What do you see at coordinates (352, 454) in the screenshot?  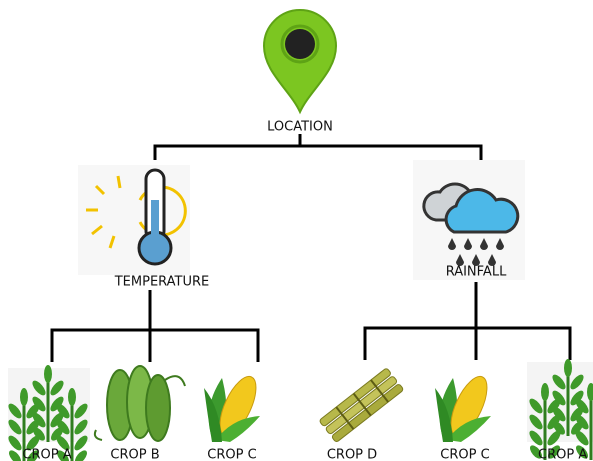 I see `crop-label: CROP D` at bounding box center [352, 454].